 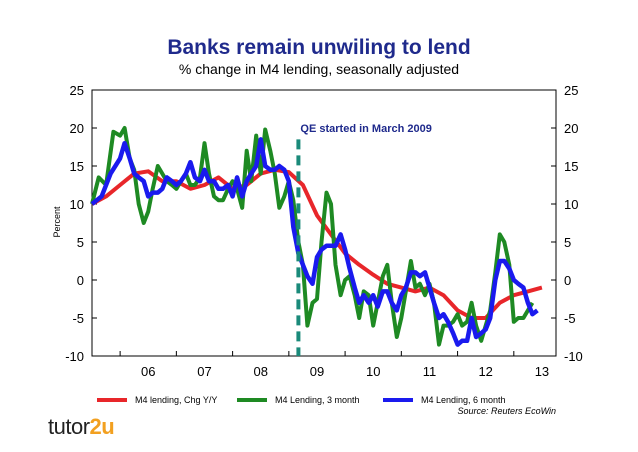 I want to click on tutor2u-logo: tutor2u, so click(x=81, y=427).